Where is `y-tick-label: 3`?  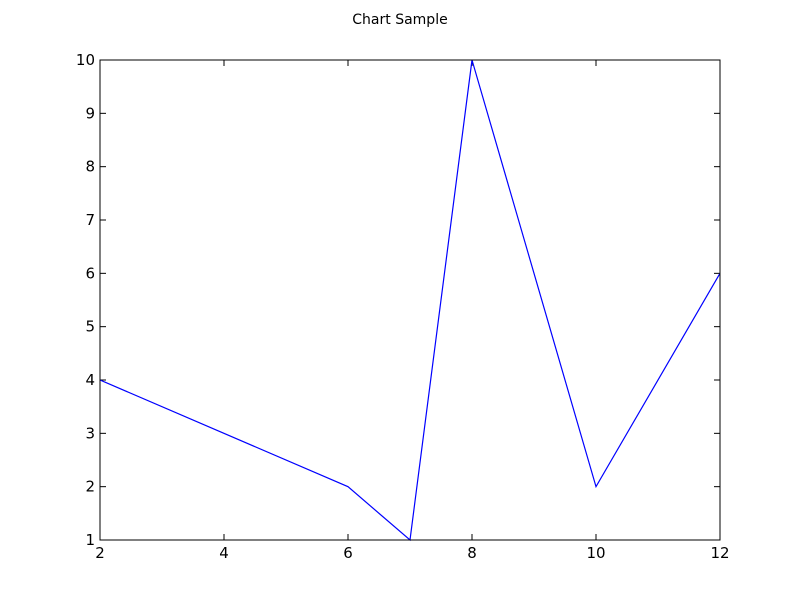 y-tick-label: 3 is located at coordinates (90, 433).